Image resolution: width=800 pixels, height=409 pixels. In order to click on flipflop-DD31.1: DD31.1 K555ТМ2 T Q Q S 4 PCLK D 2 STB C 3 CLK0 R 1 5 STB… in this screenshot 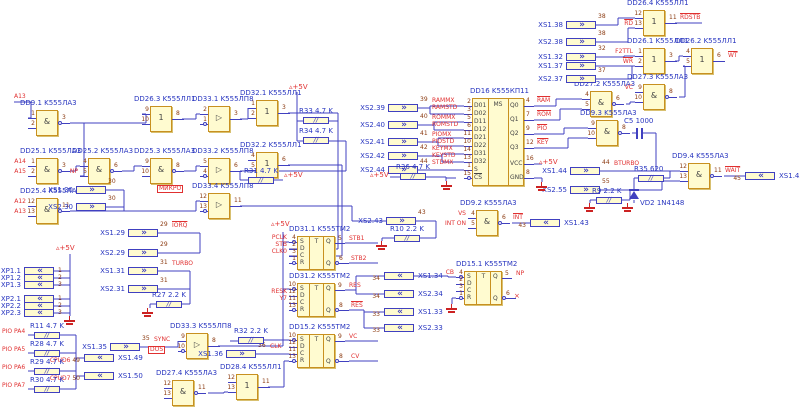, I will do `click(319, 248)`.